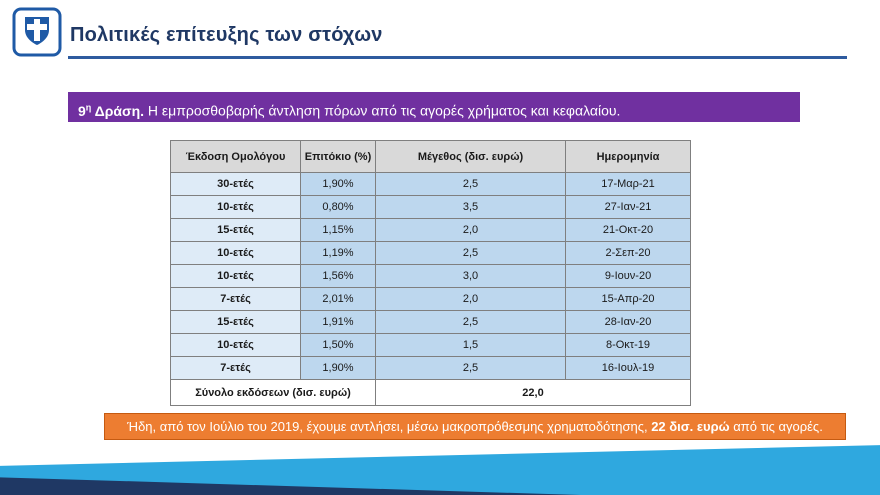 This screenshot has width=880, height=495. I want to click on action-label: Δράση., so click(118, 110).